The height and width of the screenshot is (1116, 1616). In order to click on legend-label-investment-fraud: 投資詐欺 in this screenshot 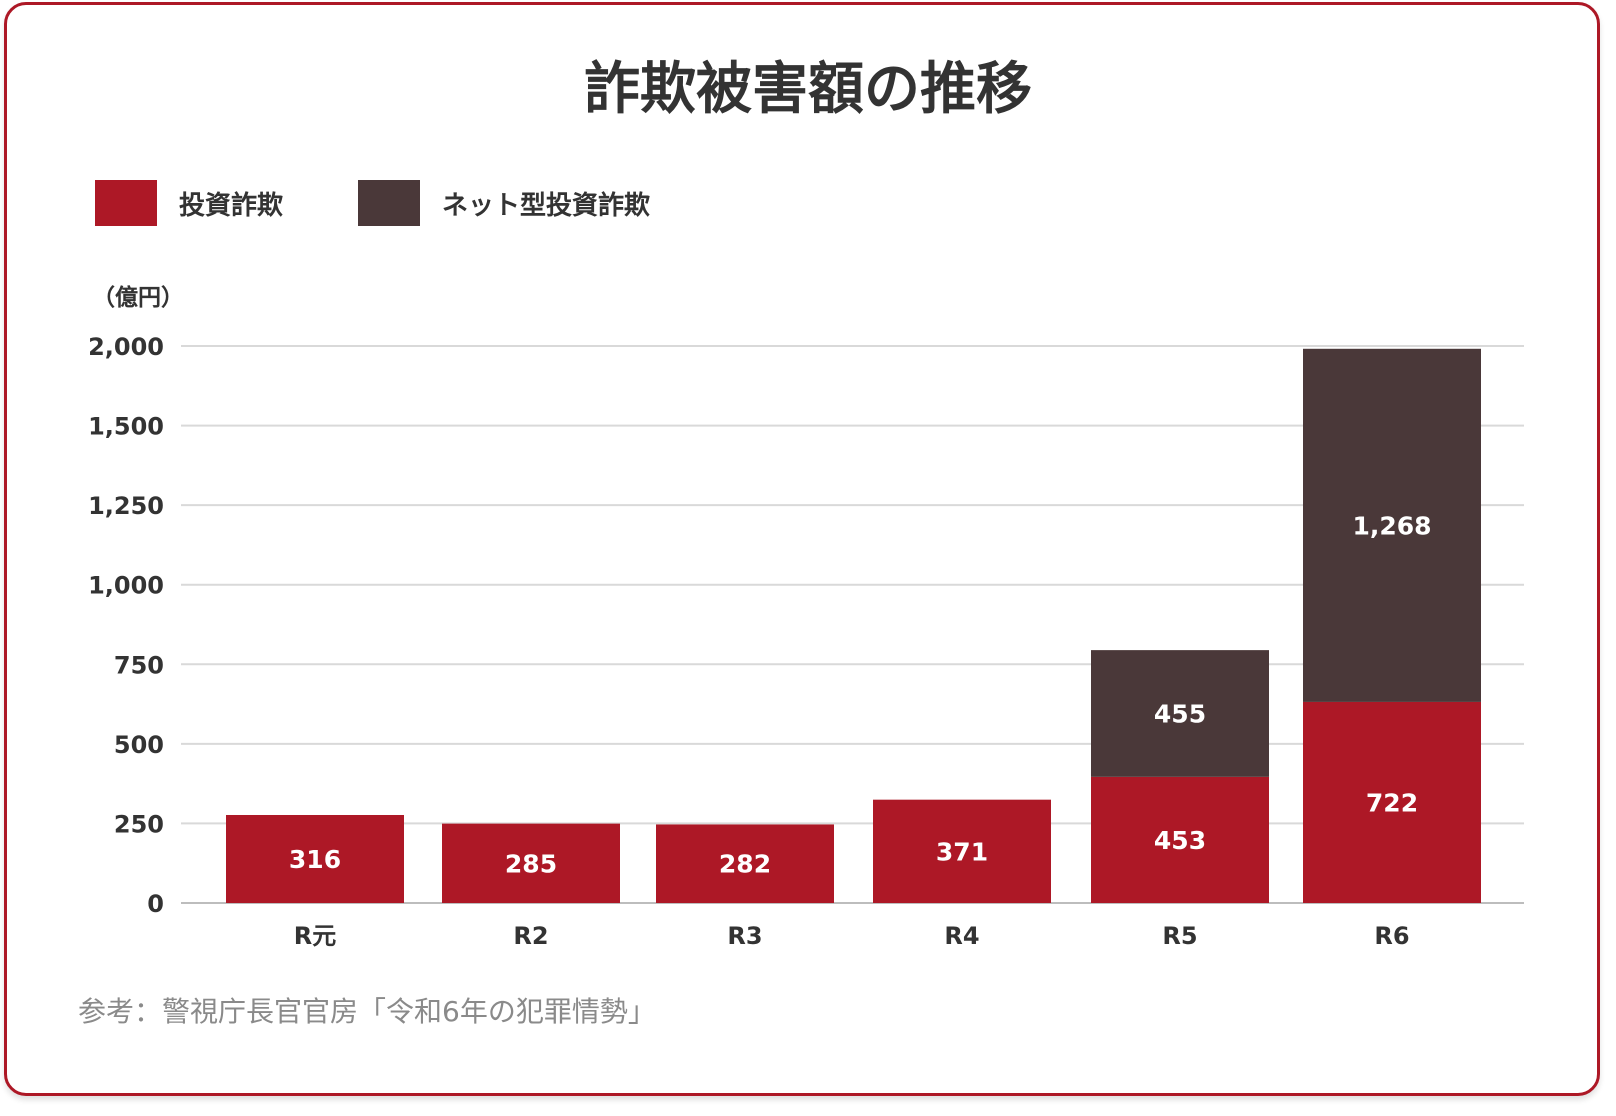, I will do `click(231, 205)`.